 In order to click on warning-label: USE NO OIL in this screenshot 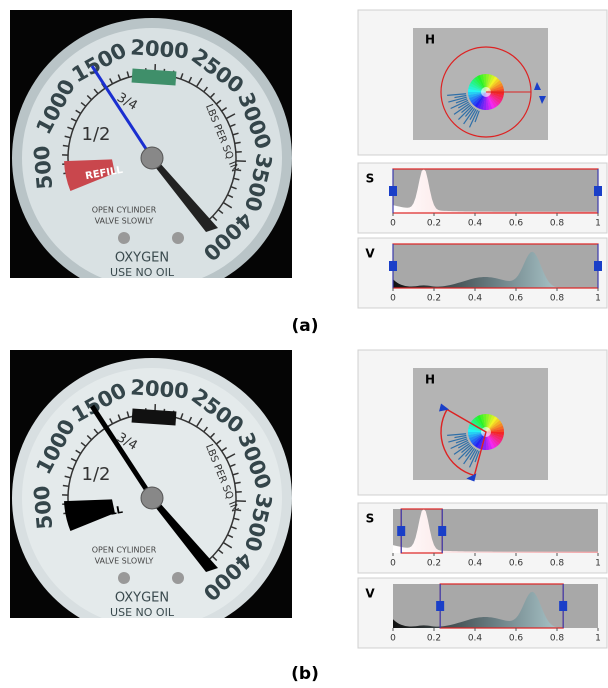, I will do `click(142, 272)`.